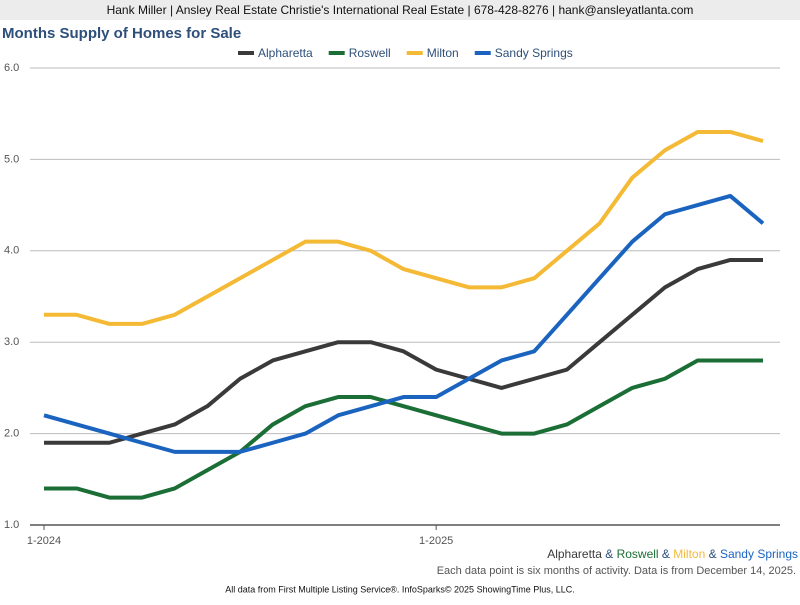 This screenshot has width=800, height=605. What do you see at coordinates (11, 342) in the screenshot?
I see `y-tick-label: 3.0` at bounding box center [11, 342].